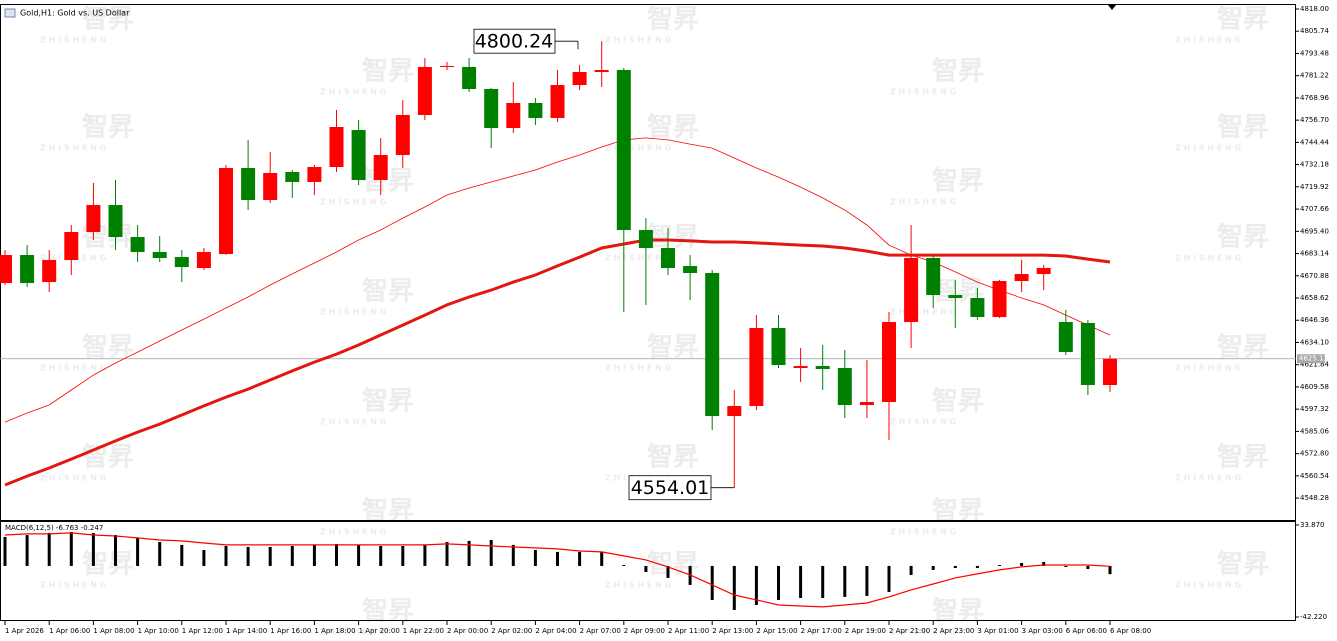 This screenshot has width=1337, height=641. Describe the element at coordinates (1042, 631) in the screenshot. I see `x-tick-label: 3 Apr 03:00` at that location.